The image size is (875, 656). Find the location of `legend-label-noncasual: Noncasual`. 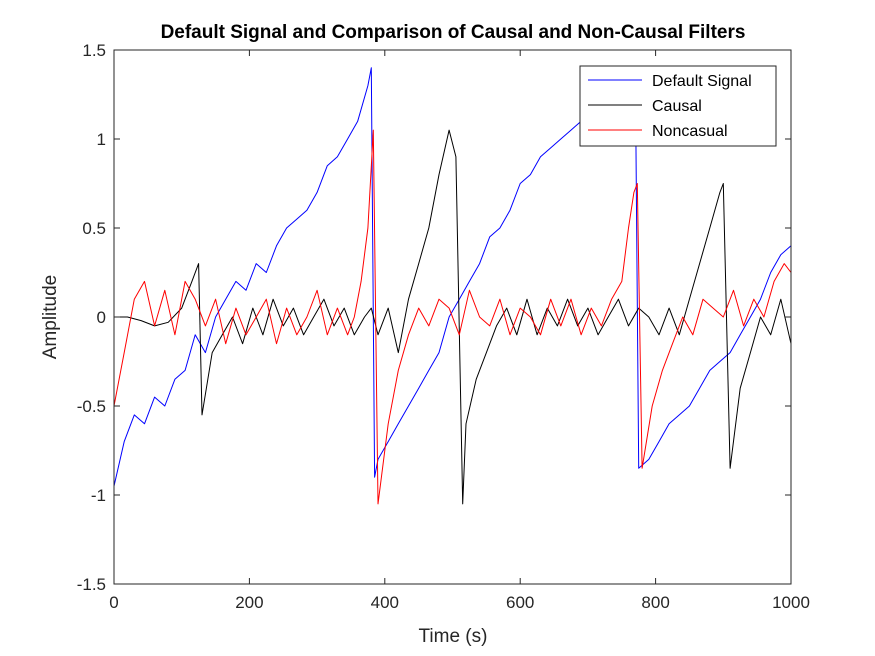

legend-label-noncasual: Noncasual is located at coordinates (690, 131).